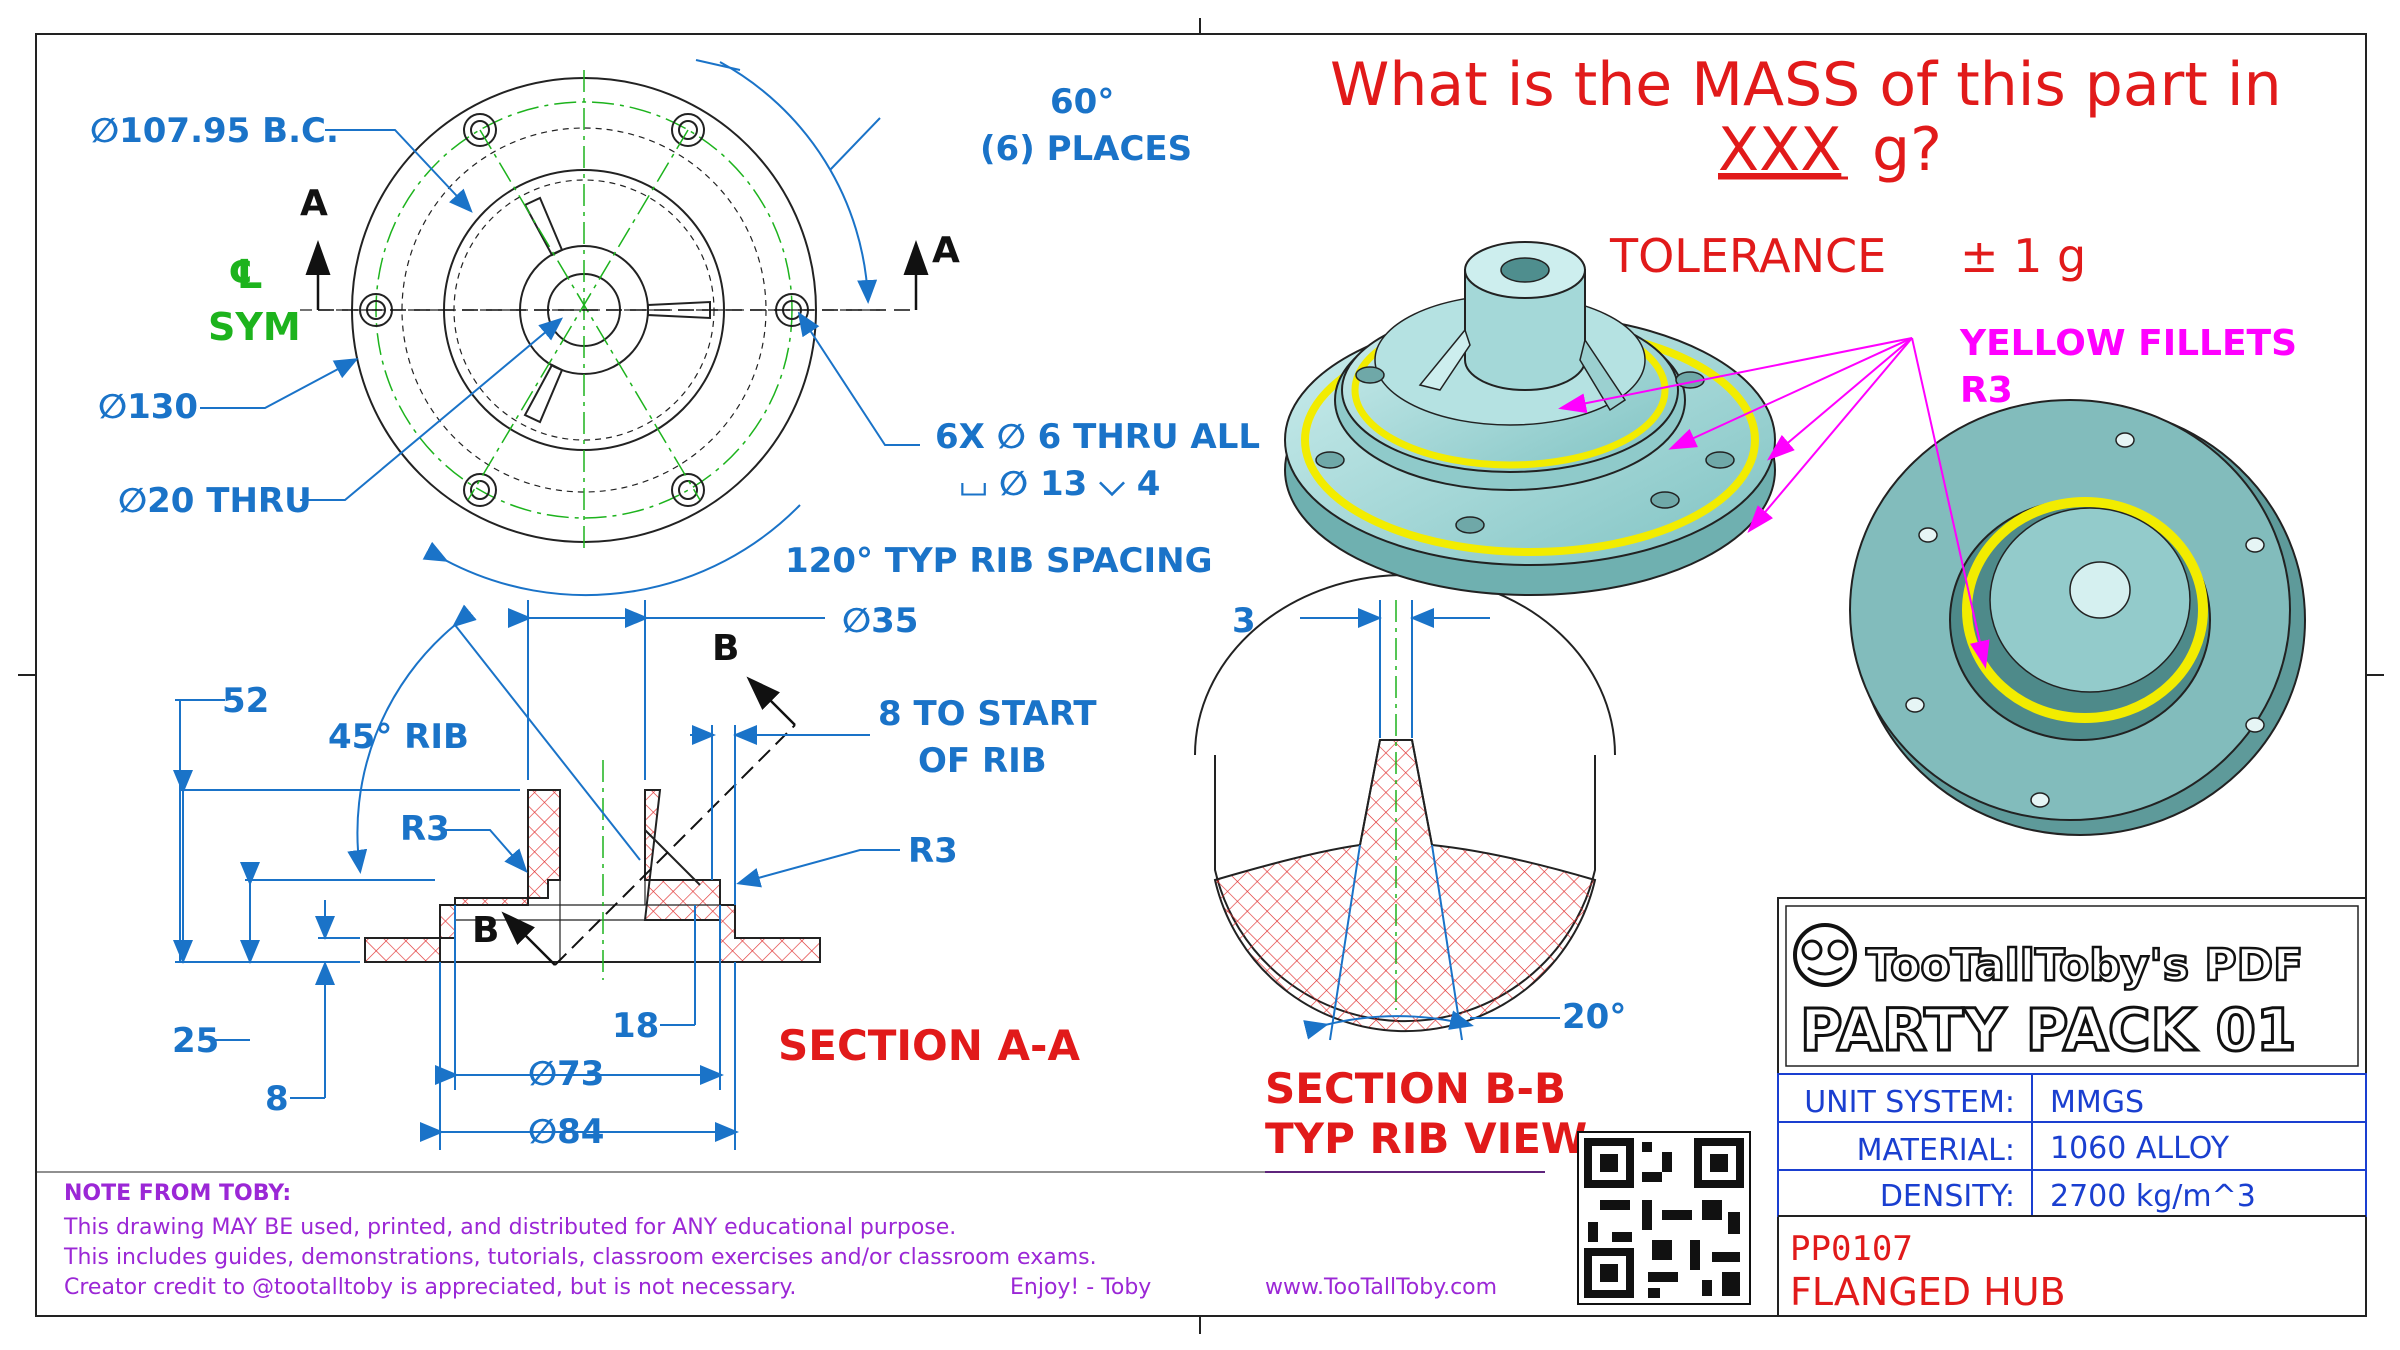 The height and width of the screenshot is (1350, 2400). What do you see at coordinates (1080, 1287) in the screenshot?
I see `note-enjoy: Enjoy! - Toby` at bounding box center [1080, 1287].